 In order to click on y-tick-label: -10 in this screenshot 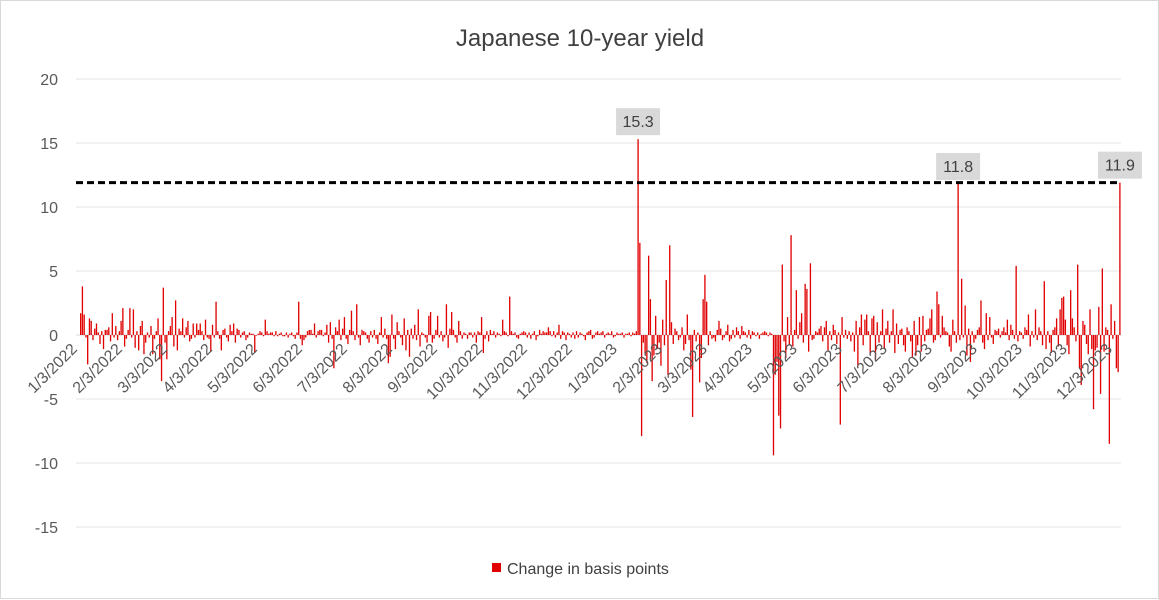, I will do `click(46, 464)`.